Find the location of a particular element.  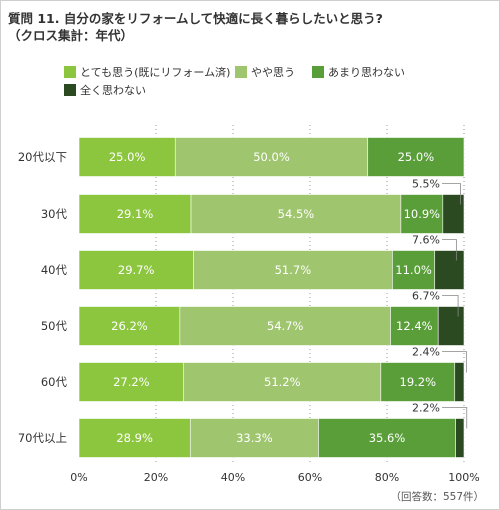

data-label: 54.7% is located at coordinates (285, 326).